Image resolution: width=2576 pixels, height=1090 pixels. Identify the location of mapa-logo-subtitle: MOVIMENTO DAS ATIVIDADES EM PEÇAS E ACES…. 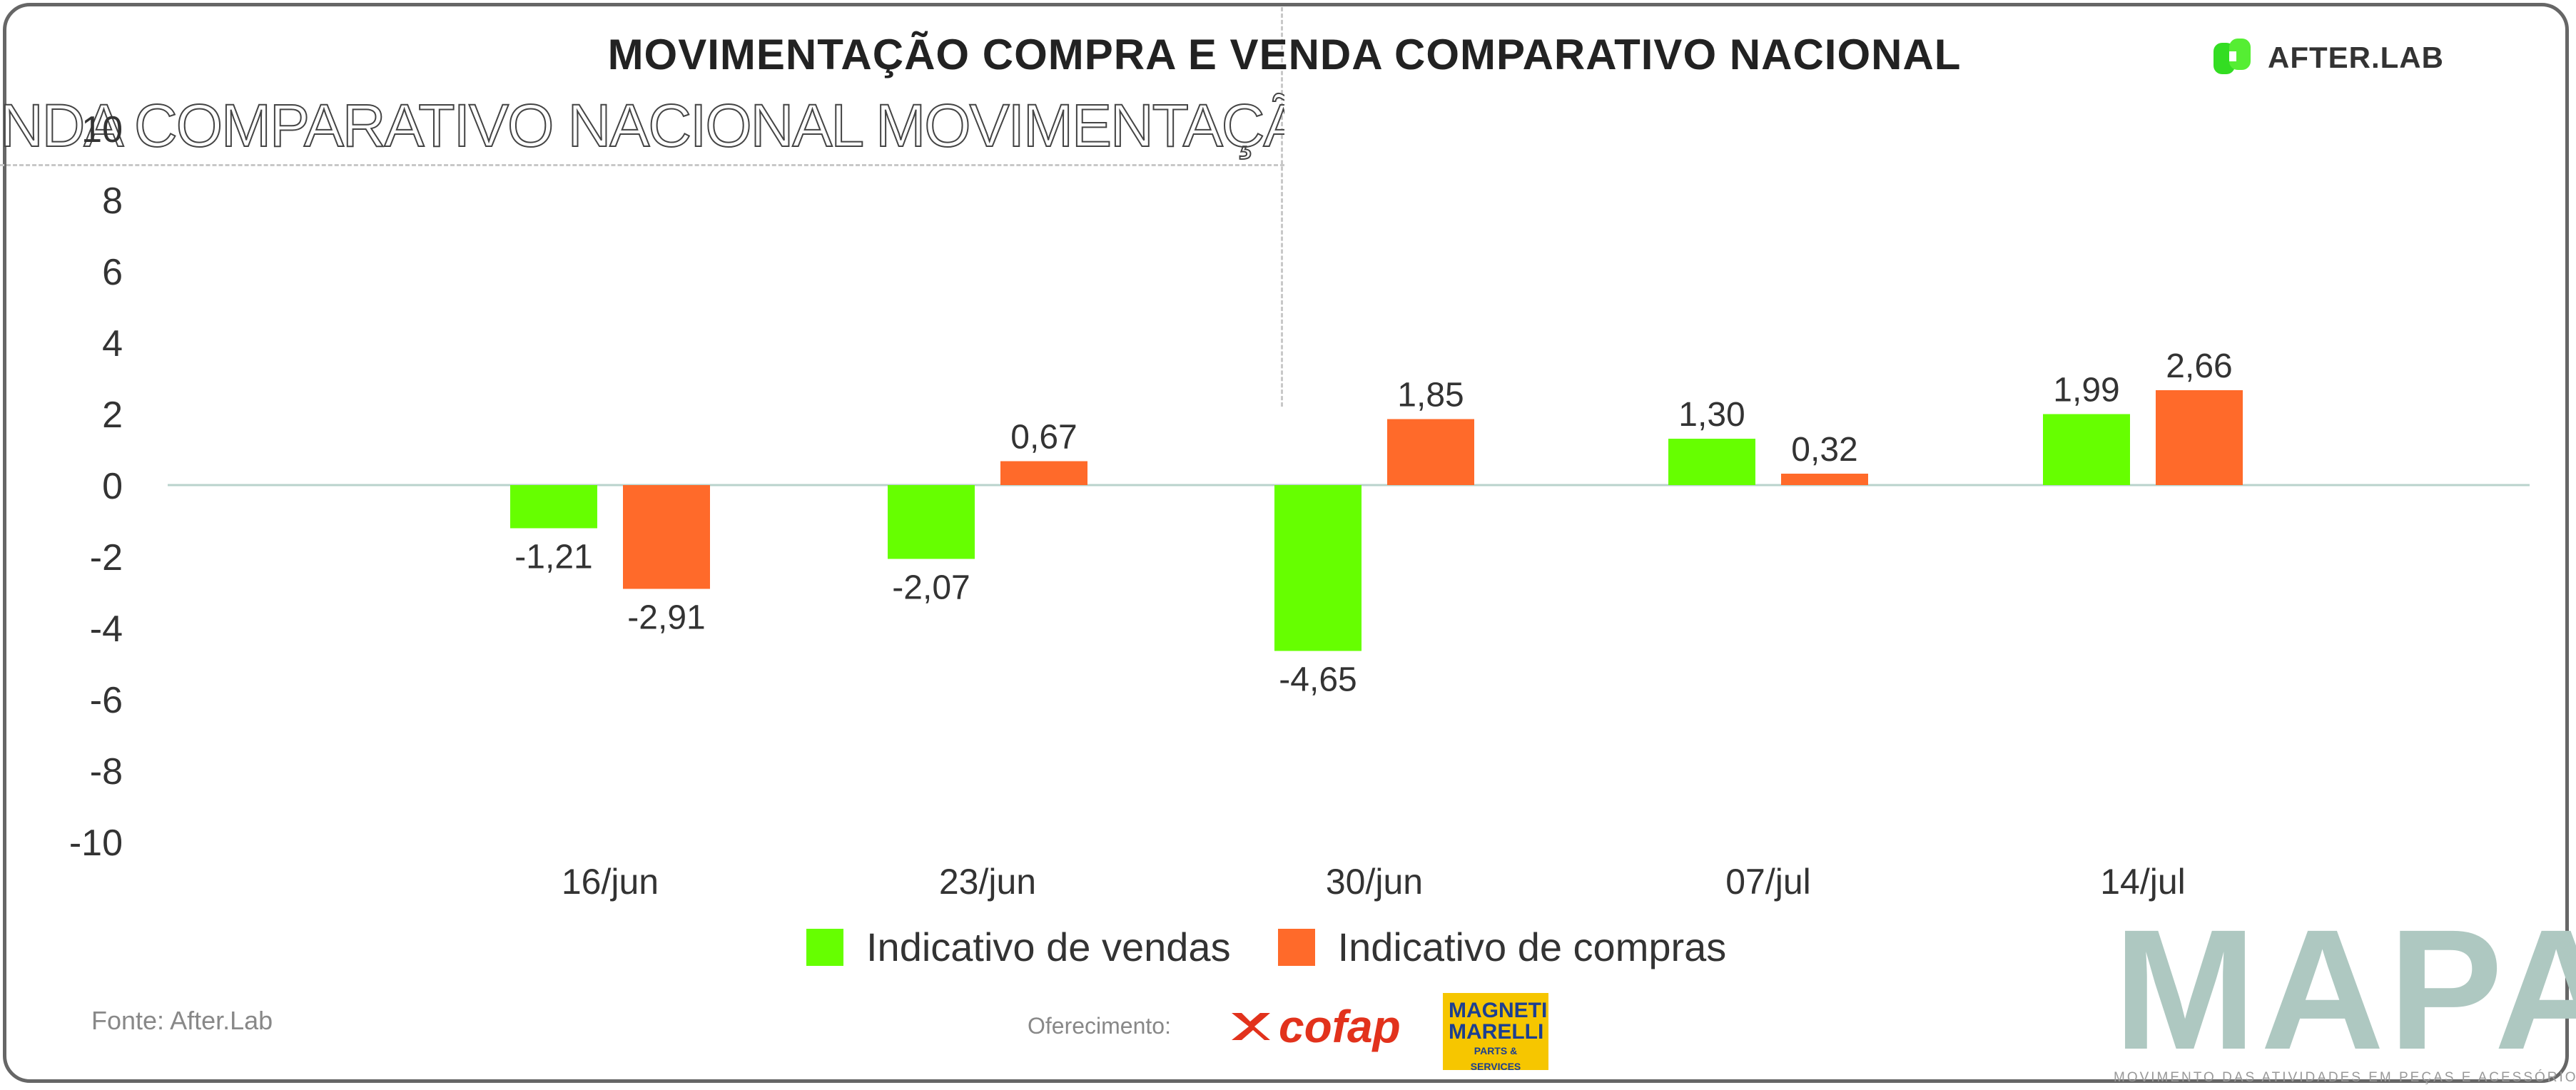
(2345, 1077).